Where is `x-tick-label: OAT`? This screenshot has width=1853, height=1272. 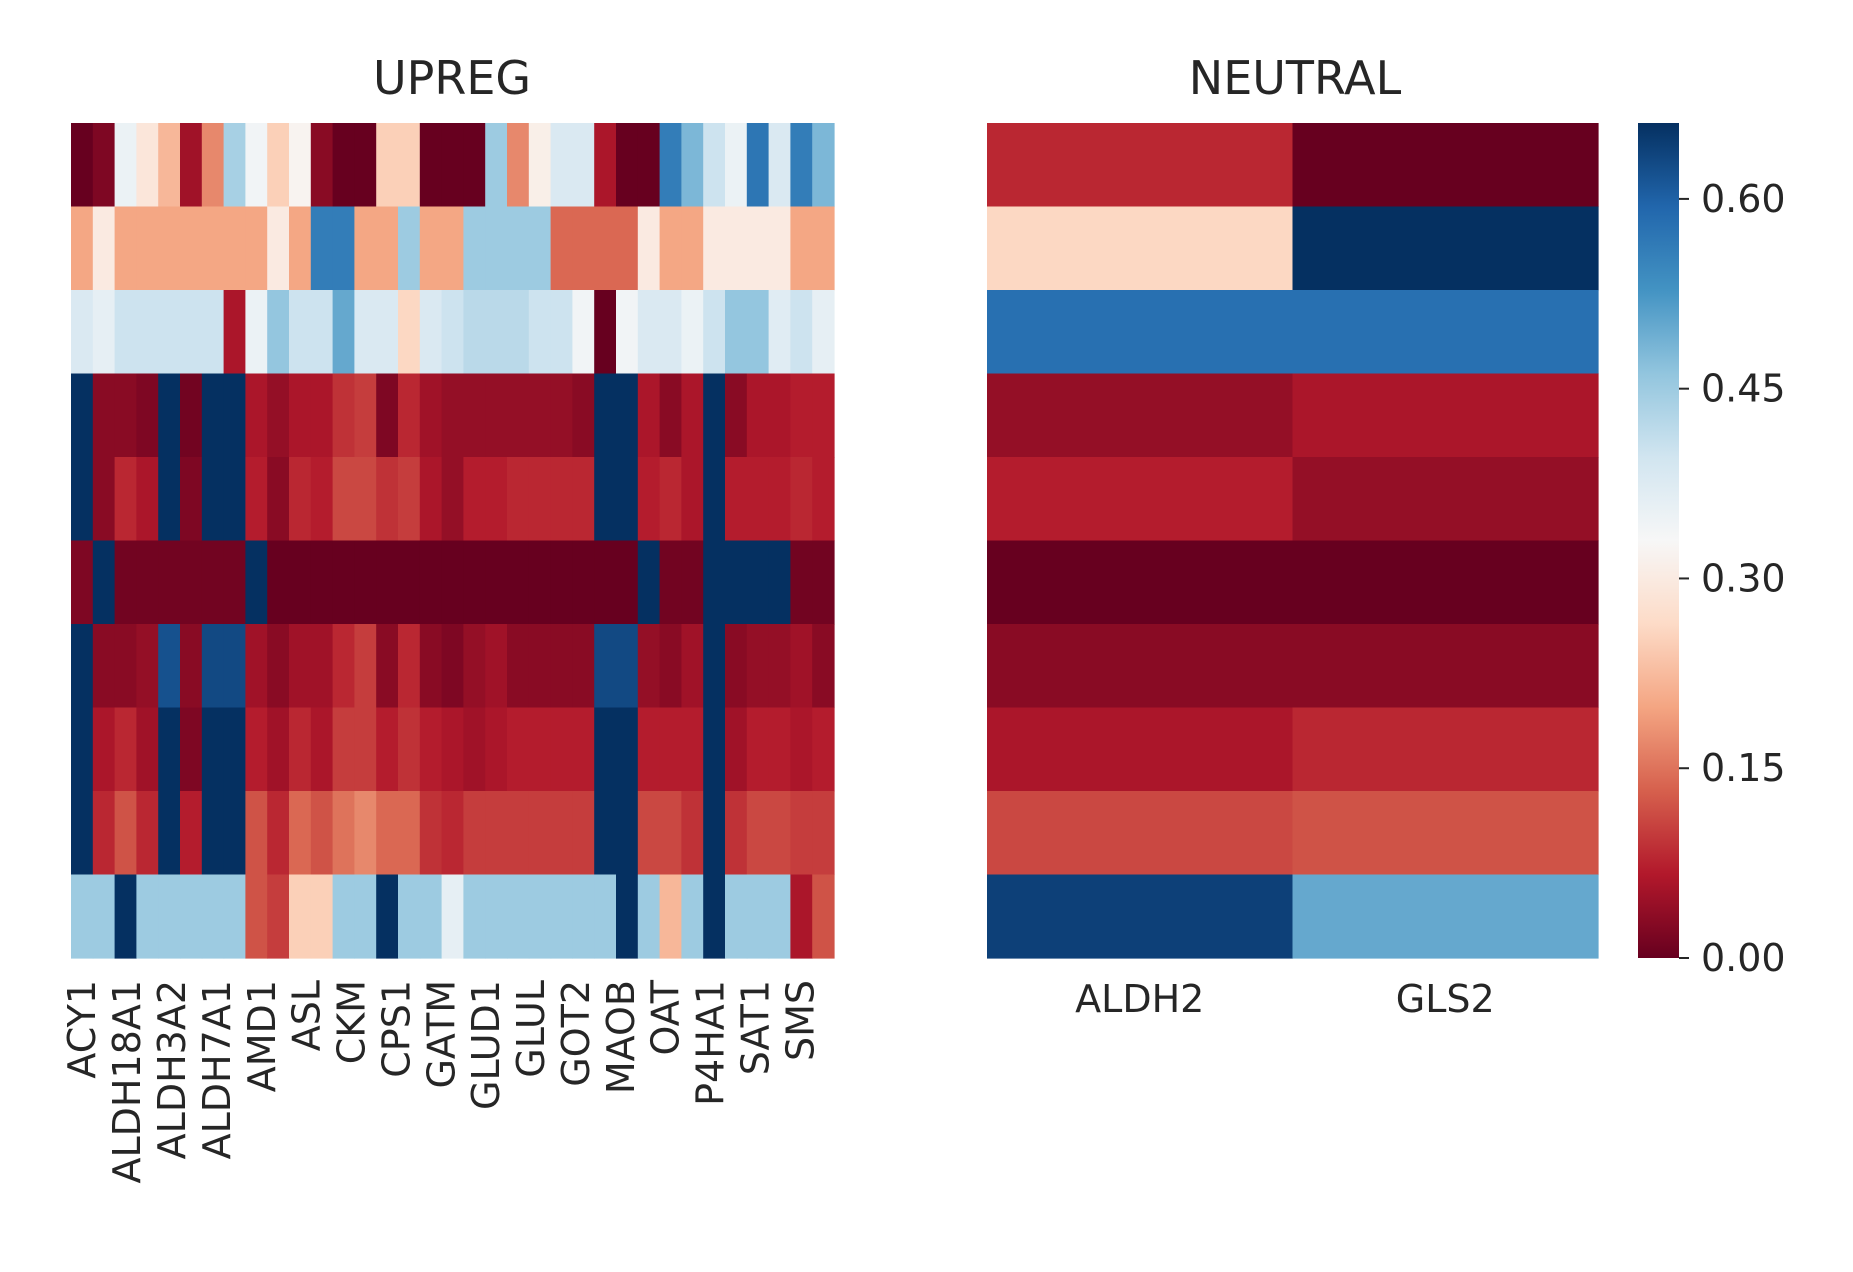 x-tick-label: OAT is located at coordinates (666, 1017).